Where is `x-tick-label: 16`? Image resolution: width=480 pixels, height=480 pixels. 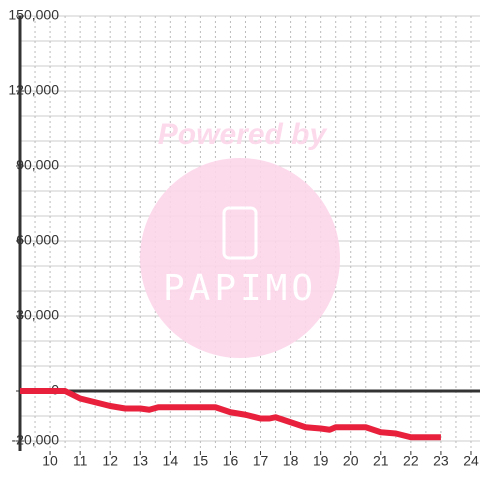 x-tick-label: 16 is located at coordinates (231, 461).